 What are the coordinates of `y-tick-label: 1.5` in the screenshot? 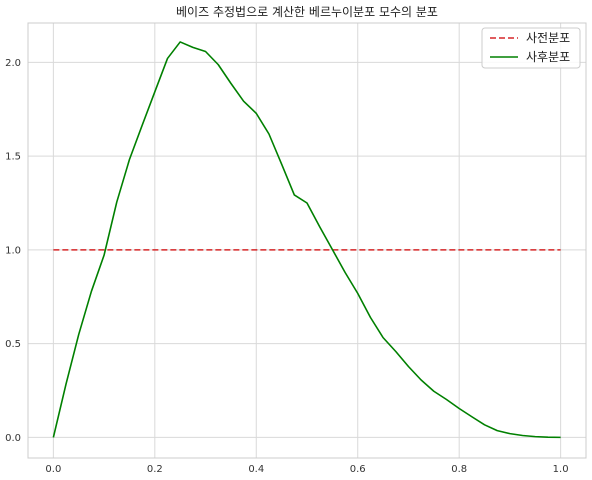 It's located at (13, 157).